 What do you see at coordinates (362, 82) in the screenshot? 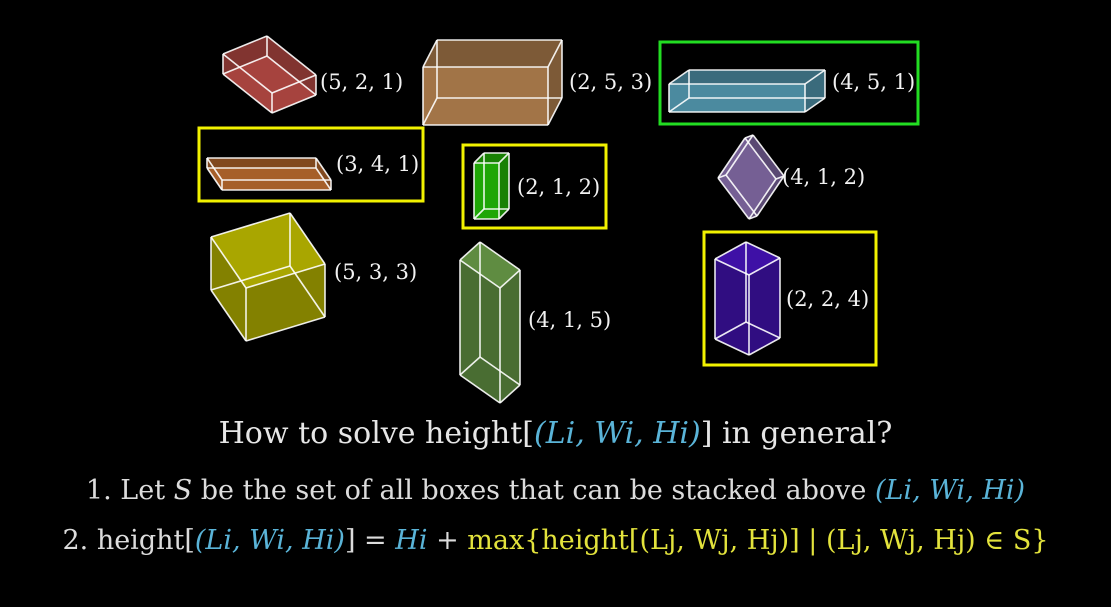
I see `box-label-5-2-1: (5, 2, 1)` at bounding box center [362, 82].